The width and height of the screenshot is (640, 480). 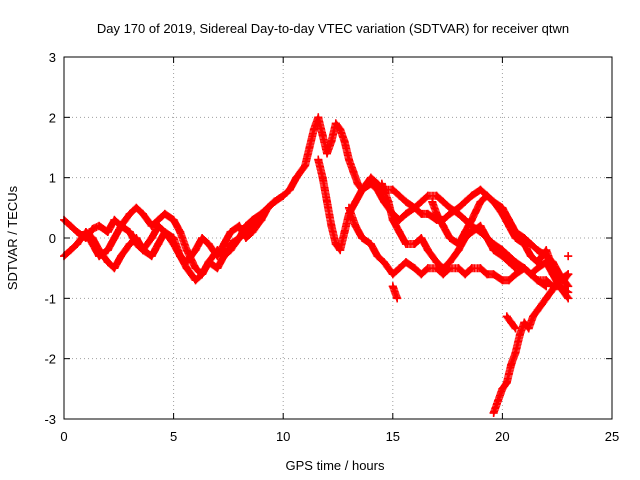 I want to click on x-tick-label: 25, so click(x=612, y=436).